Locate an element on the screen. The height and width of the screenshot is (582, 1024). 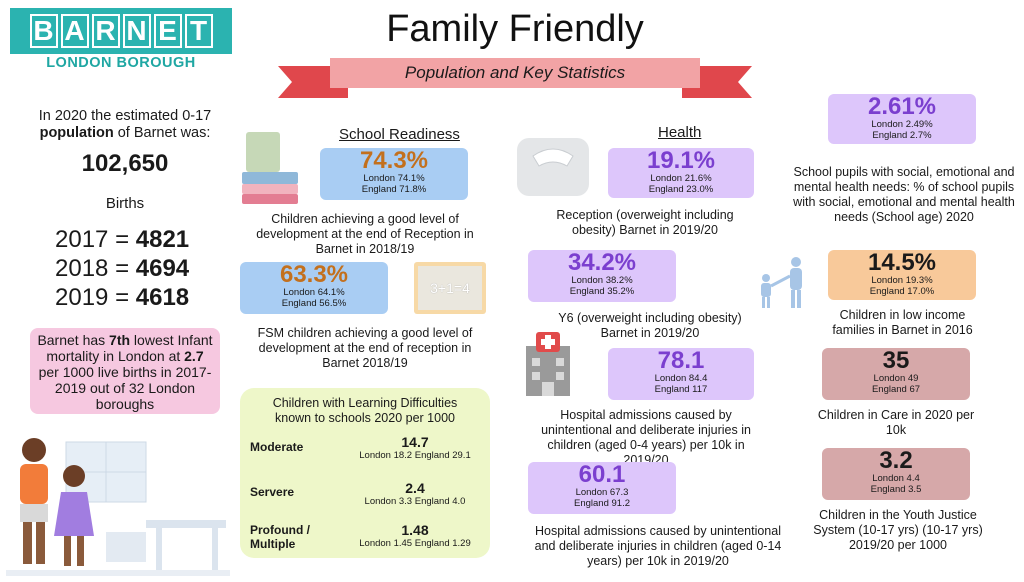
births-row: 2019 = 4618 is located at coordinates (122, 298).